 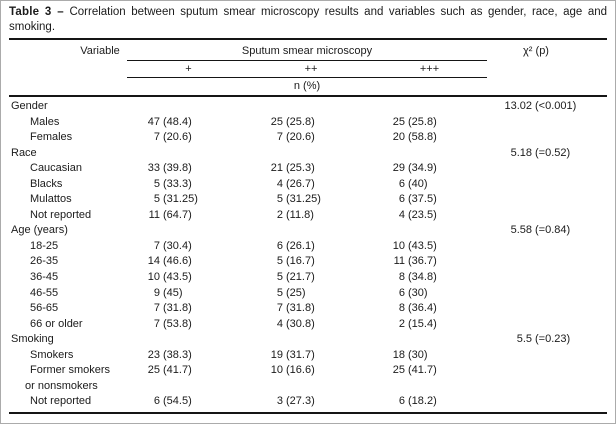 What do you see at coordinates (32, 27) in the screenshot?
I see `caption-line-2: smoking.` at bounding box center [32, 27].